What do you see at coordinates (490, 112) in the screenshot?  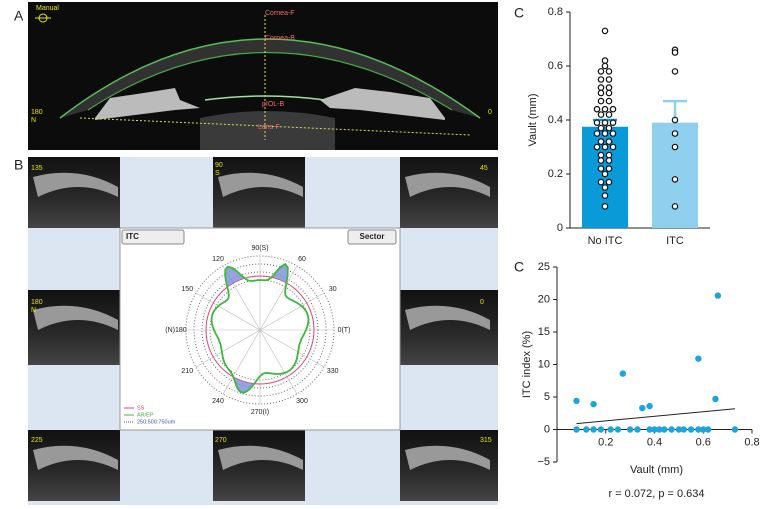 I see `oct-label: 0` at bounding box center [490, 112].